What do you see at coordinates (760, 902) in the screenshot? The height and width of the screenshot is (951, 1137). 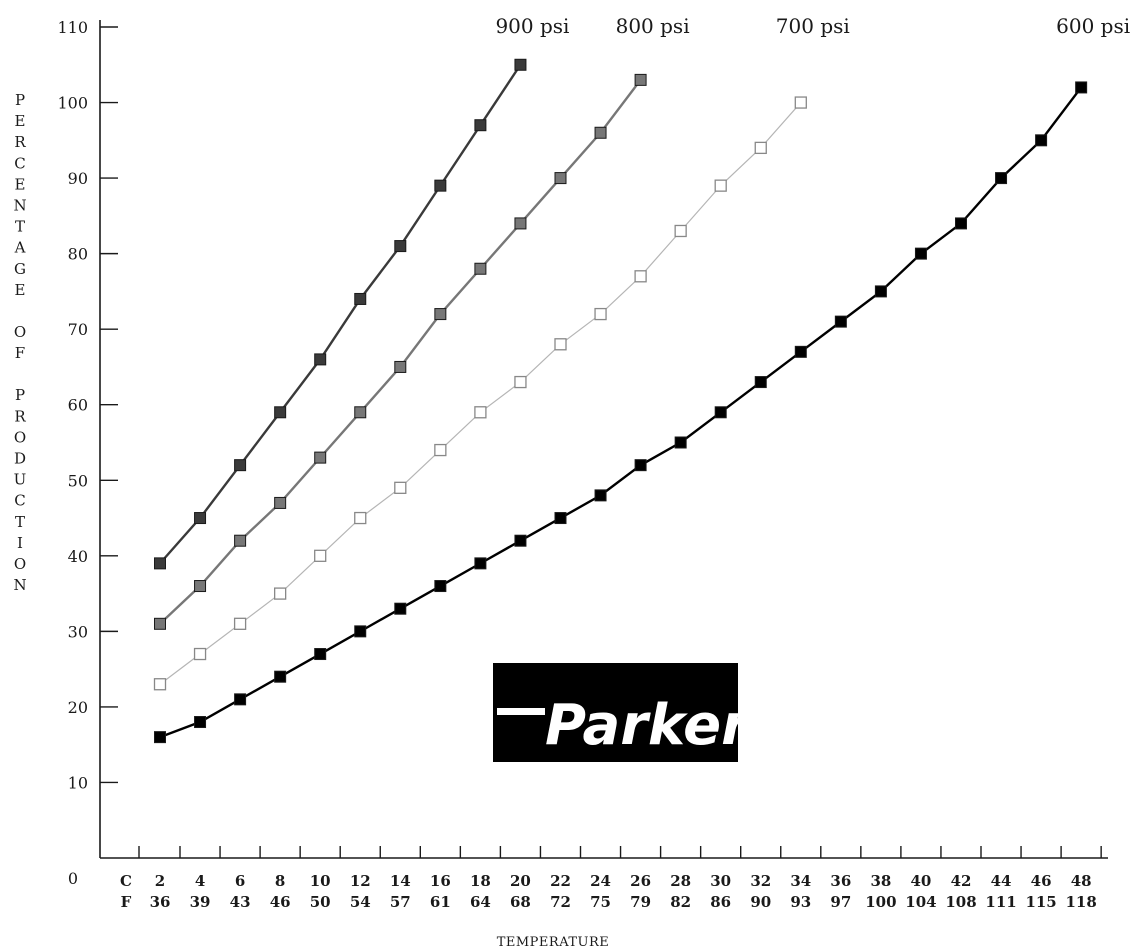 I see `x-tick-label-fahrenheit: 90` at bounding box center [760, 902].